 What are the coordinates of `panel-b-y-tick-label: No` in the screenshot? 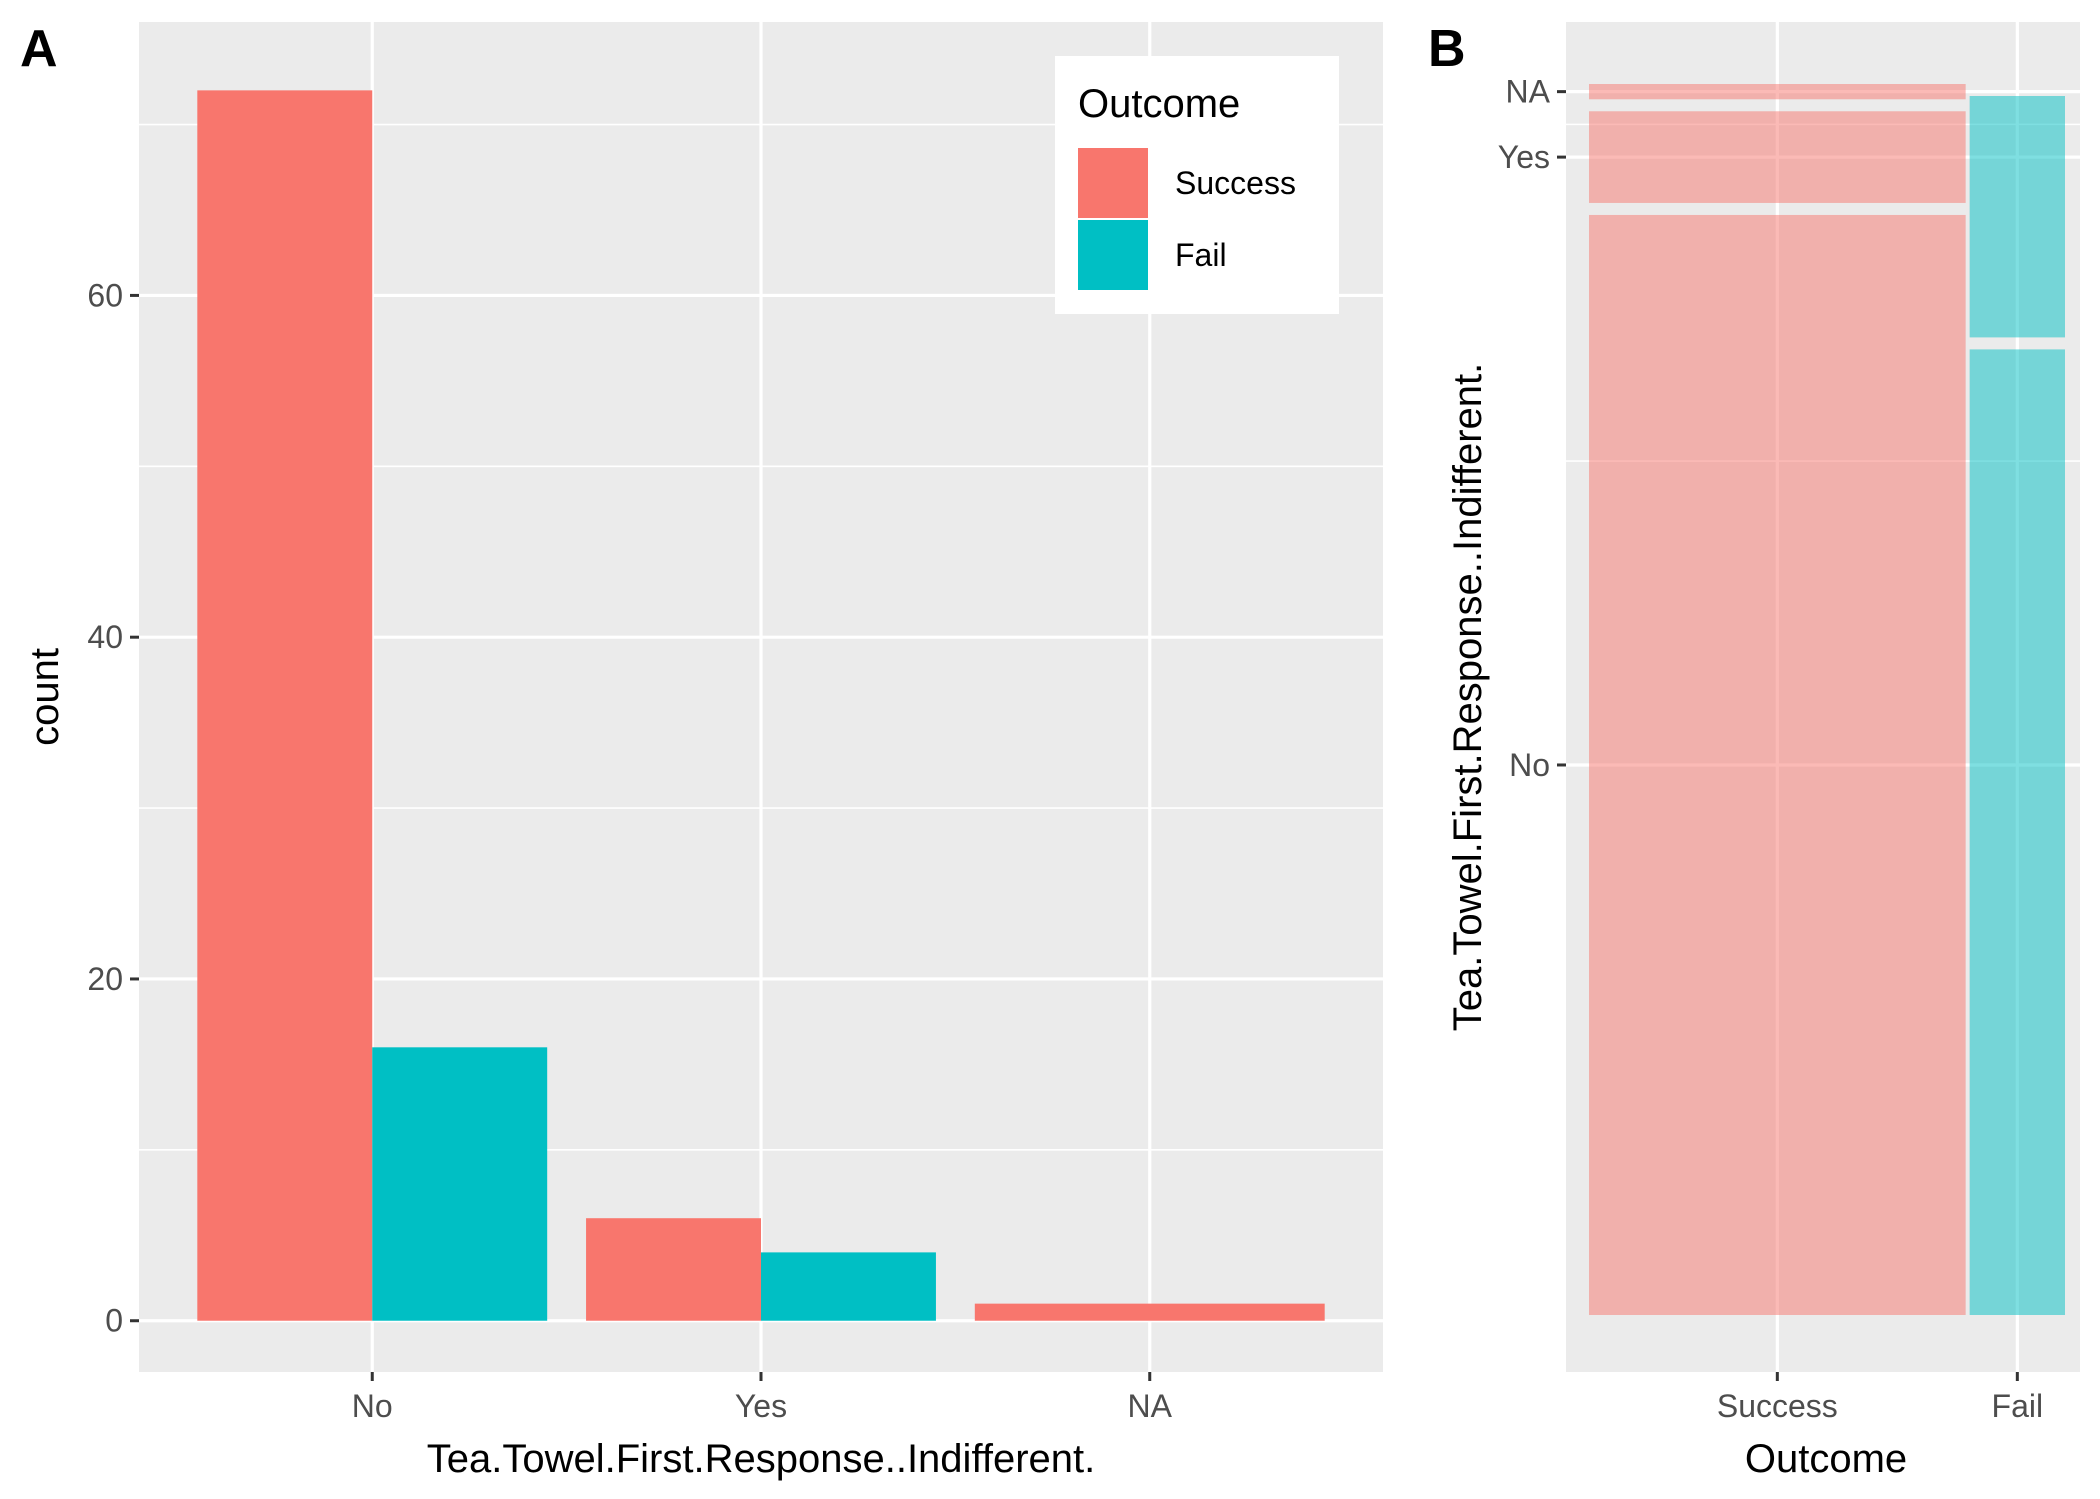 It's located at (1529, 765).